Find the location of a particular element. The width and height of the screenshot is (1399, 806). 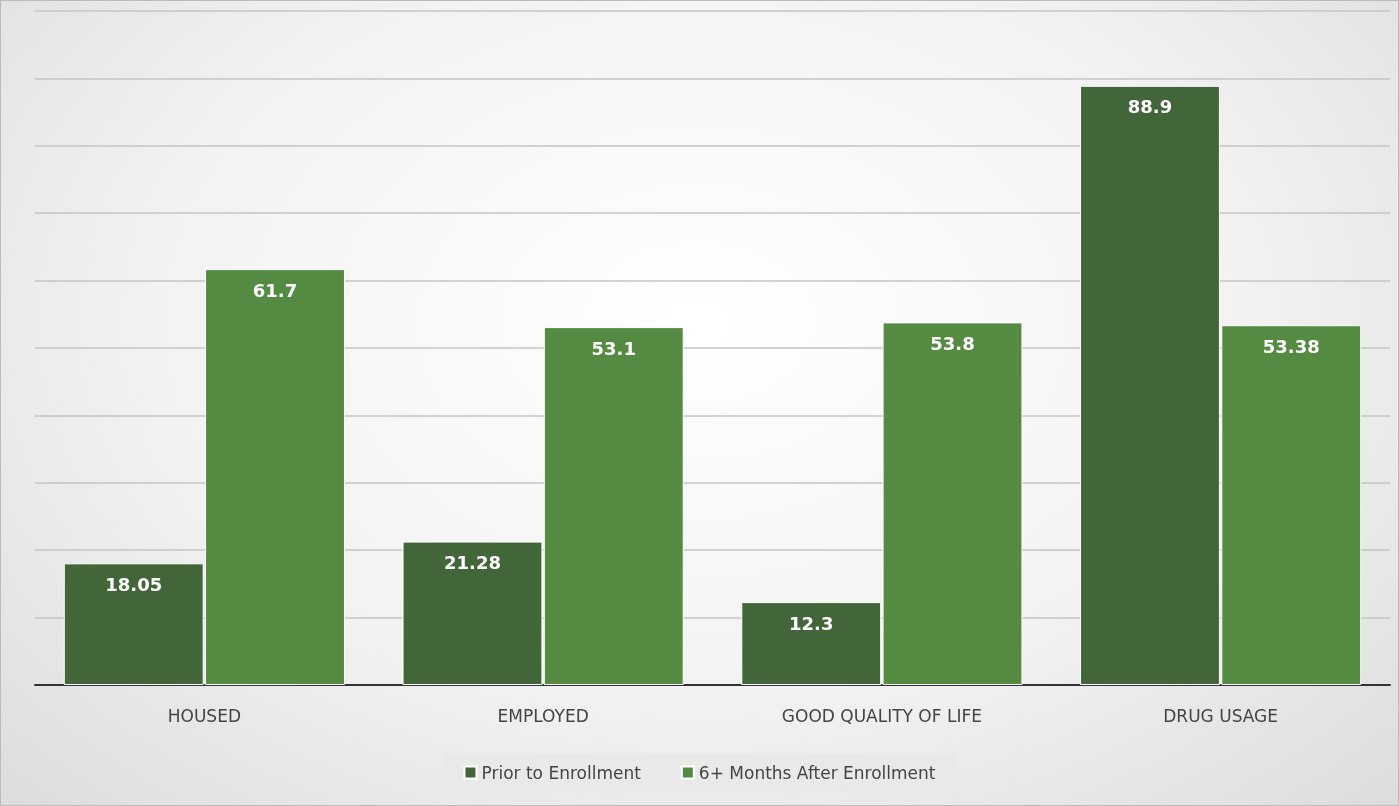

x-tick-label: EMPLOYED is located at coordinates (543, 715).